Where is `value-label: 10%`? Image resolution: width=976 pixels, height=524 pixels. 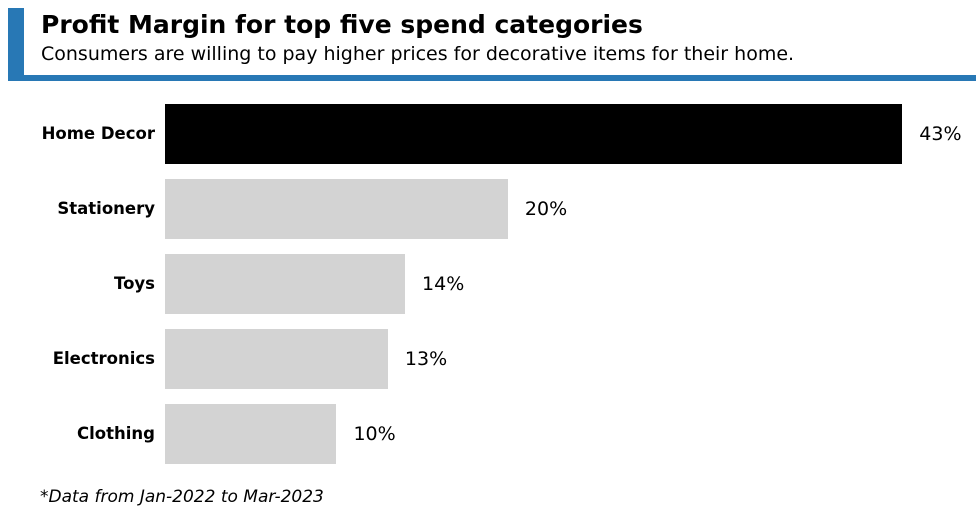
value-label: 10% is located at coordinates (374, 433).